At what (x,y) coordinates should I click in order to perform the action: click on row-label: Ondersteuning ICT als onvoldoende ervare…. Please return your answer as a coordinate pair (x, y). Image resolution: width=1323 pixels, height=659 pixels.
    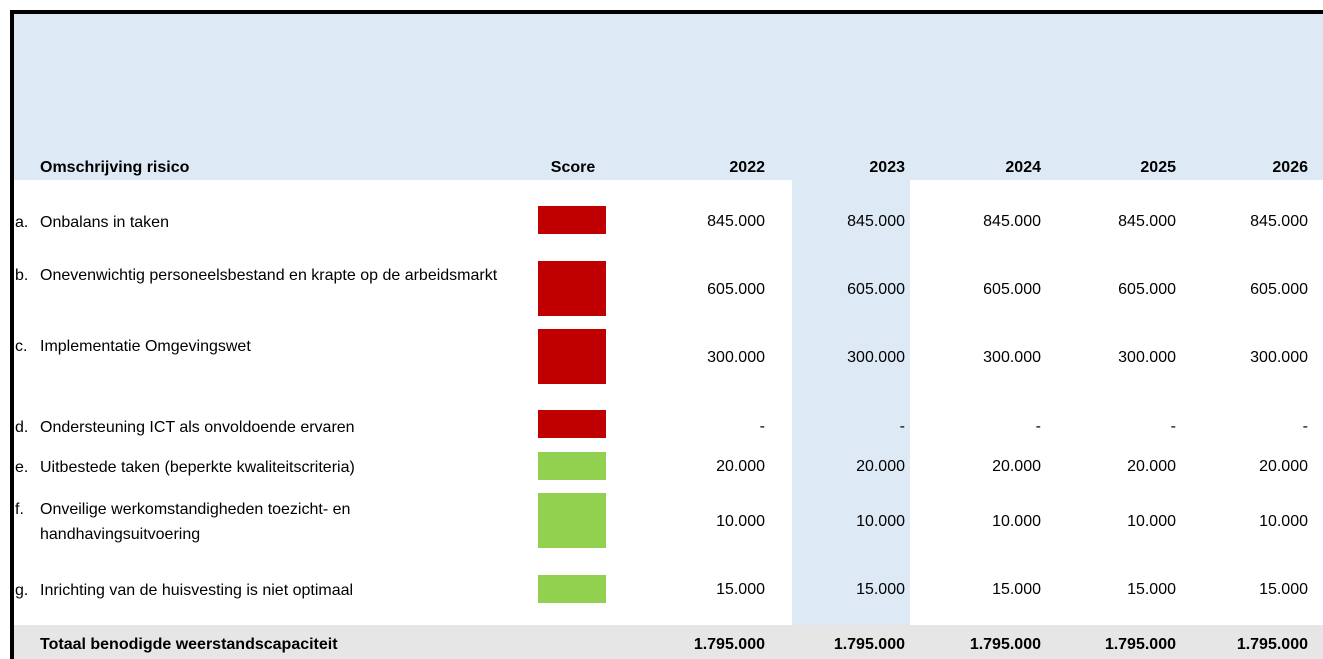
    Looking at the image, I should click on (197, 427).